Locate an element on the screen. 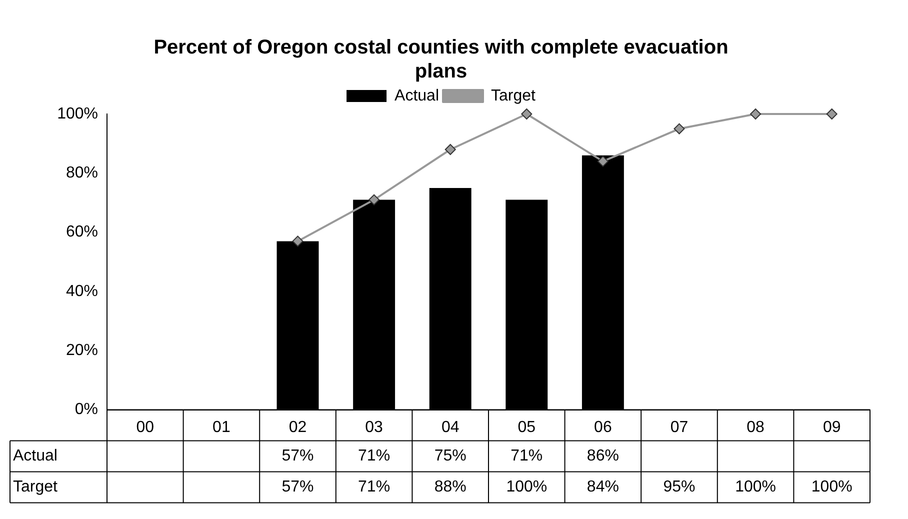 The height and width of the screenshot is (519, 908). legend-label: Actual is located at coordinates (416, 95).